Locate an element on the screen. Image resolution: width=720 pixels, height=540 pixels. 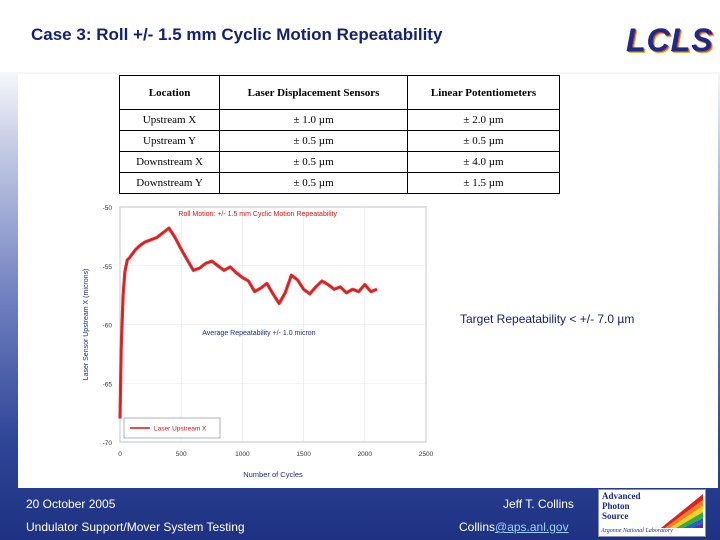
legend-label: Laser Upstream X is located at coordinates (180, 429).